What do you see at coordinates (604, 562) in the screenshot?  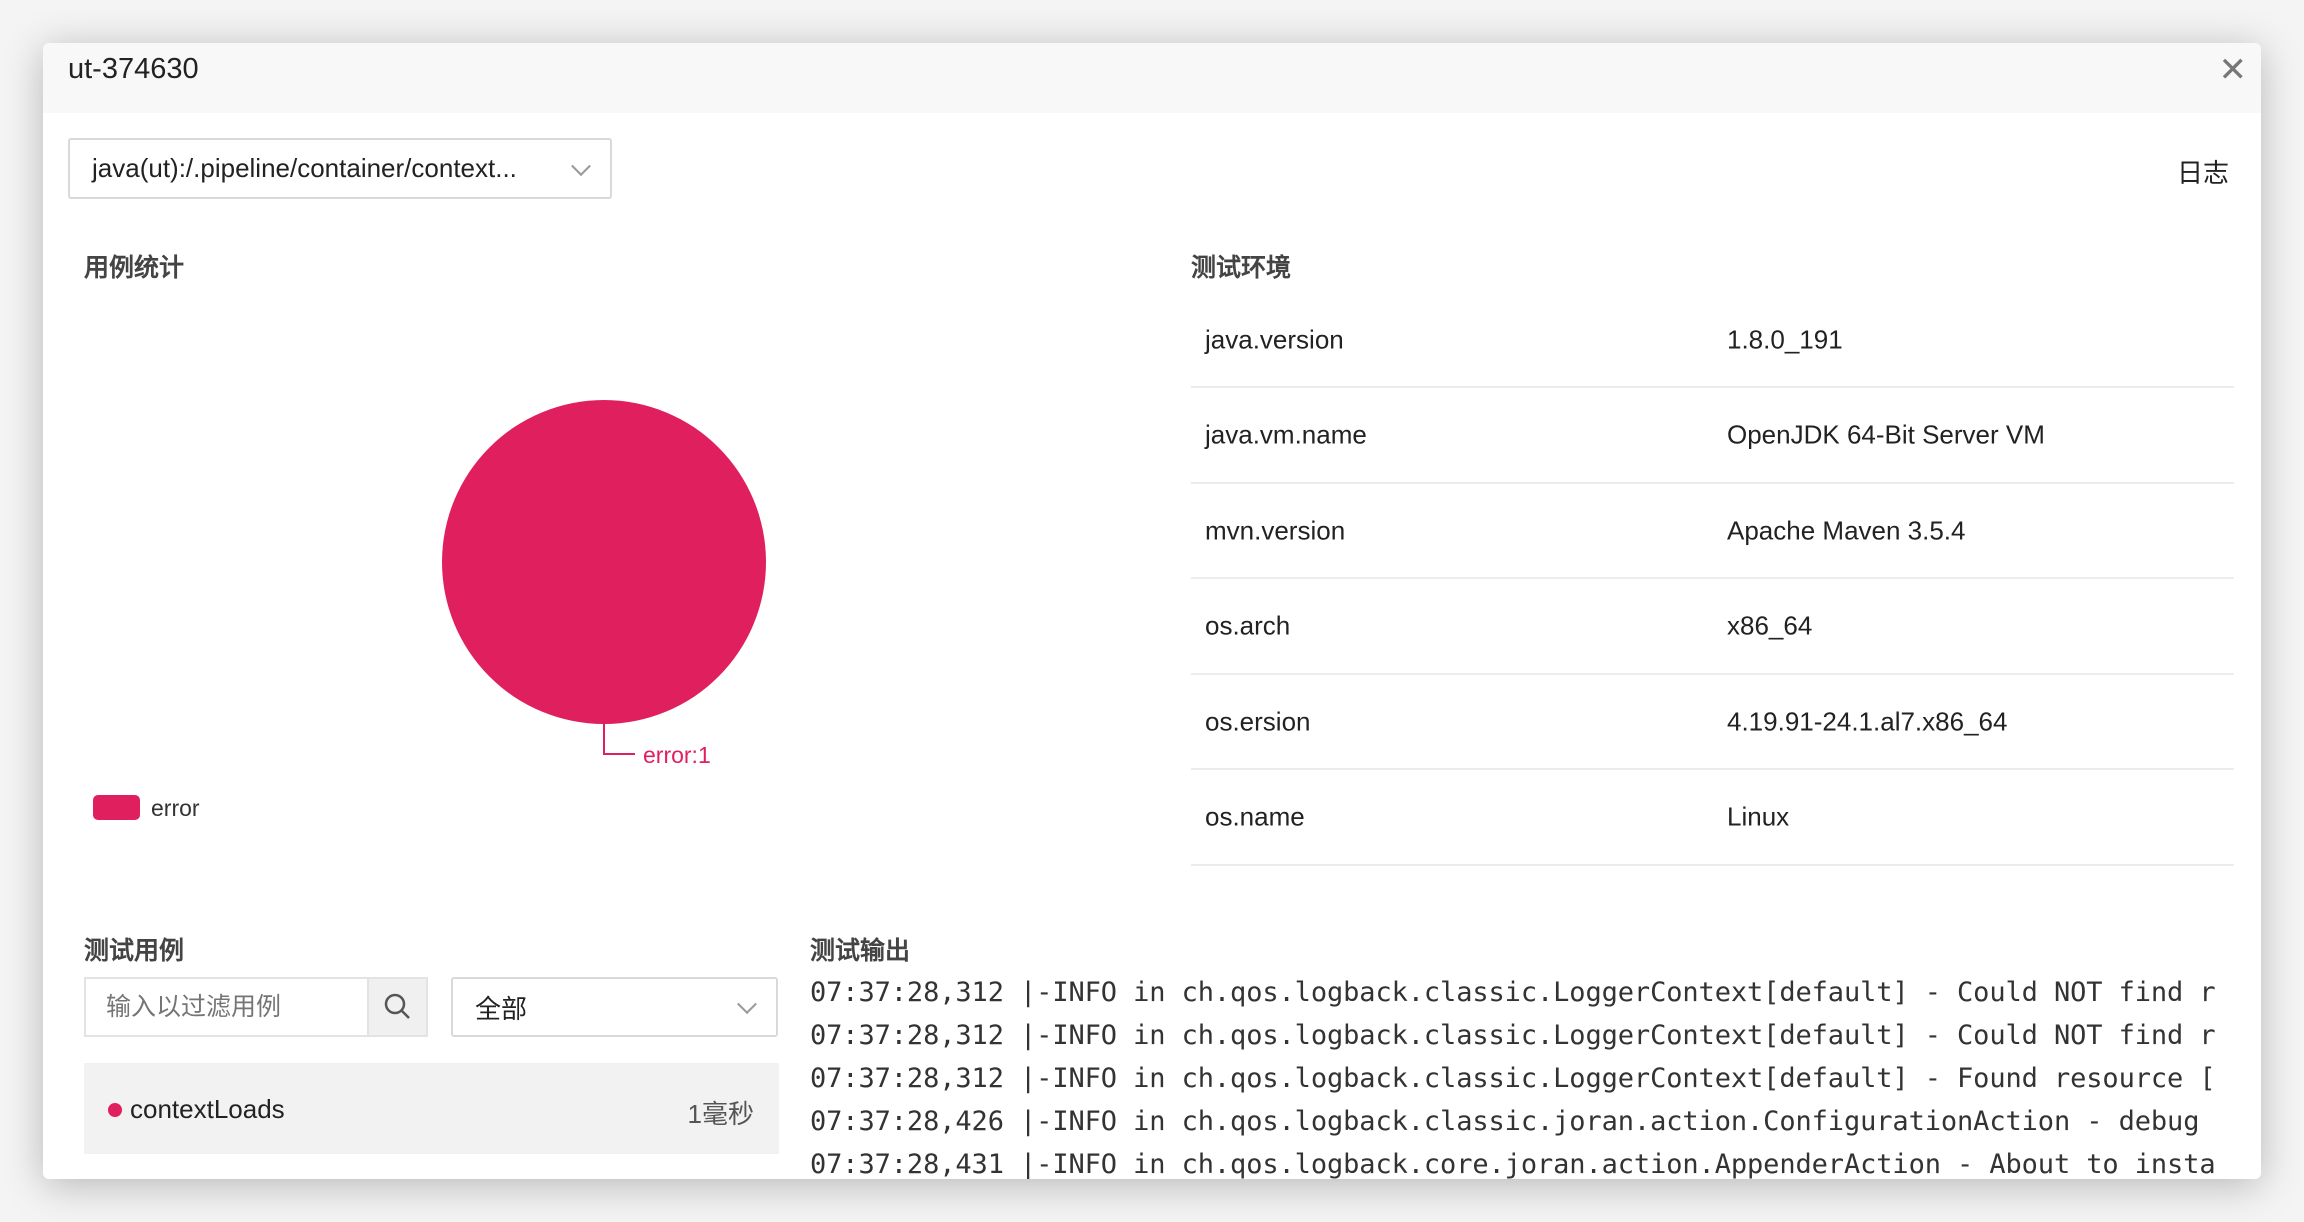 I see `pie-slice-error` at bounding box center [604, 562].